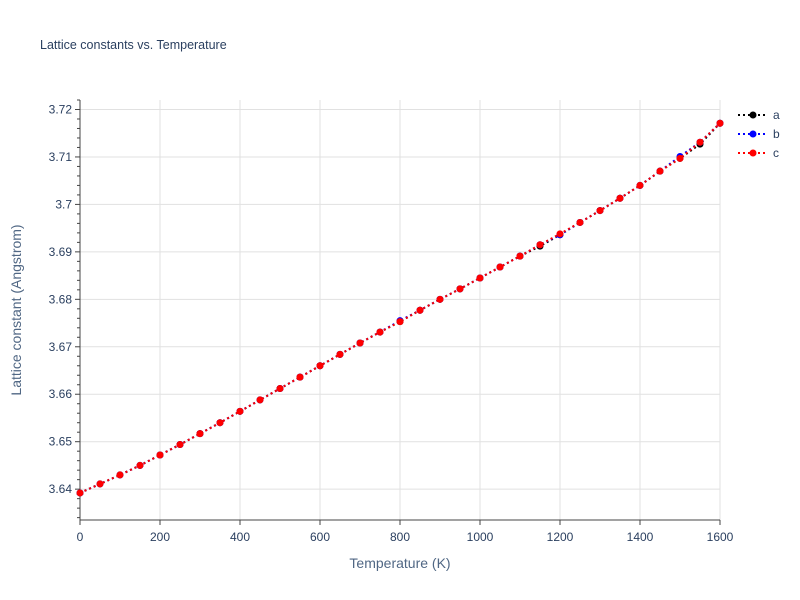  What do you see at coordinates (61, 157) in the screenshot?
I see `y-tick-label: 3.71` at bounding box center [61, 157].